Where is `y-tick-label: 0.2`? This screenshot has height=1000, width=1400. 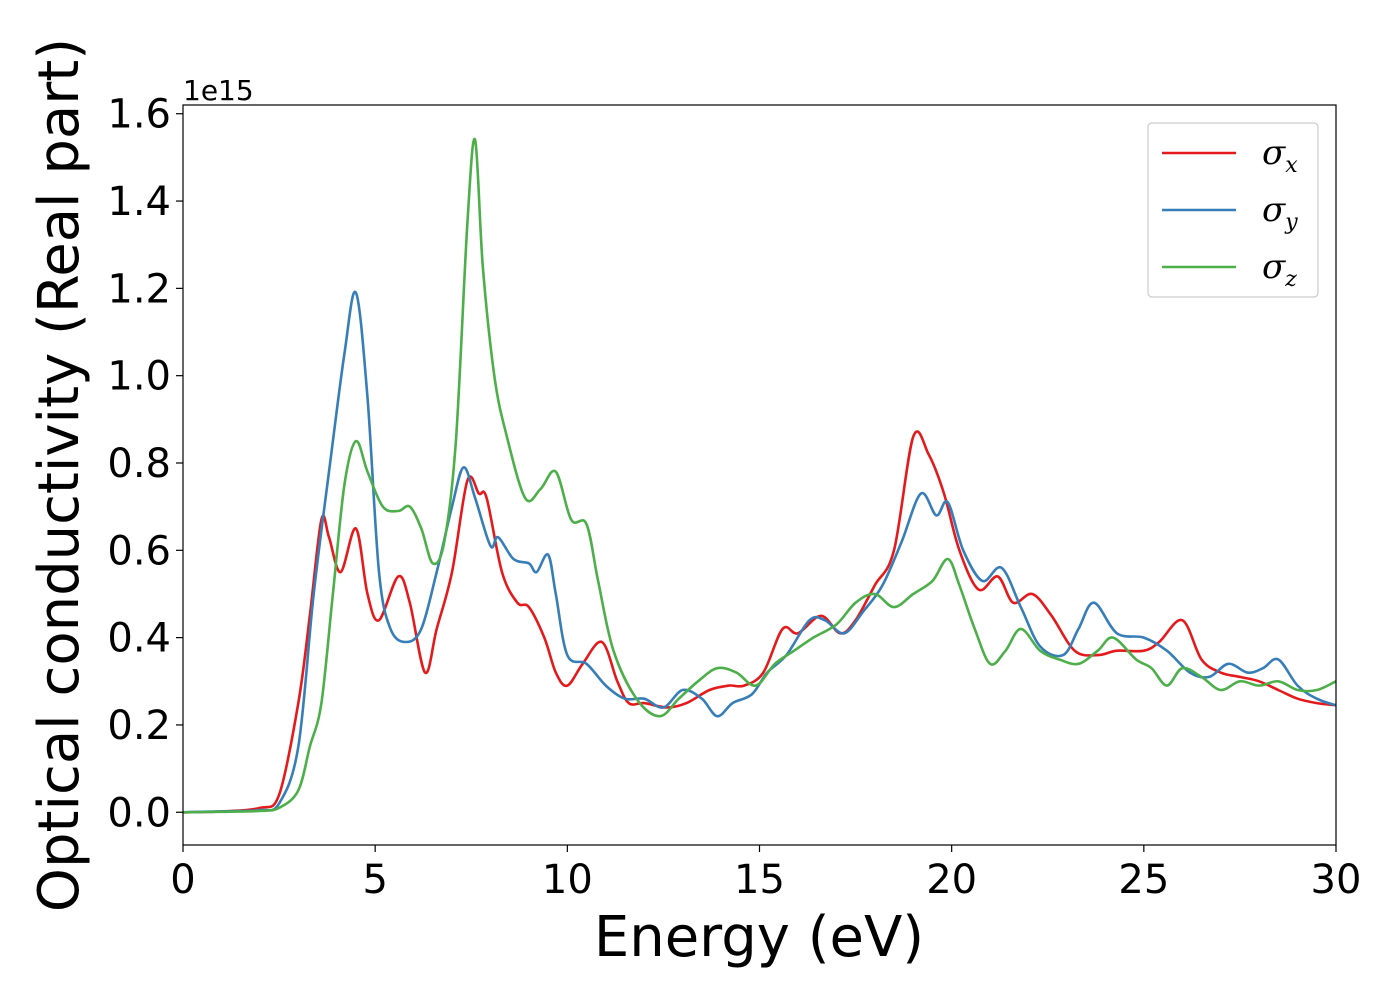
y-tick-label: 0.2 is located at coordinates (139, 726).